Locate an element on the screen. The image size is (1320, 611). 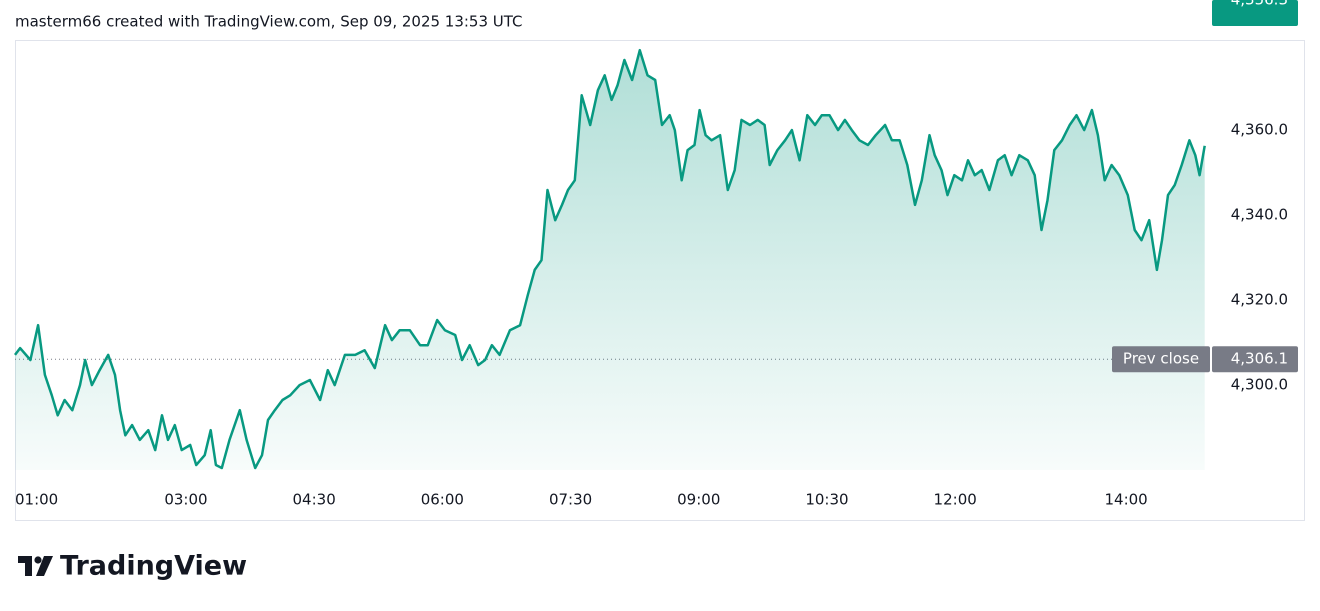
y-tick-label: 4,340.0 is located at coordinates (1259, 215).